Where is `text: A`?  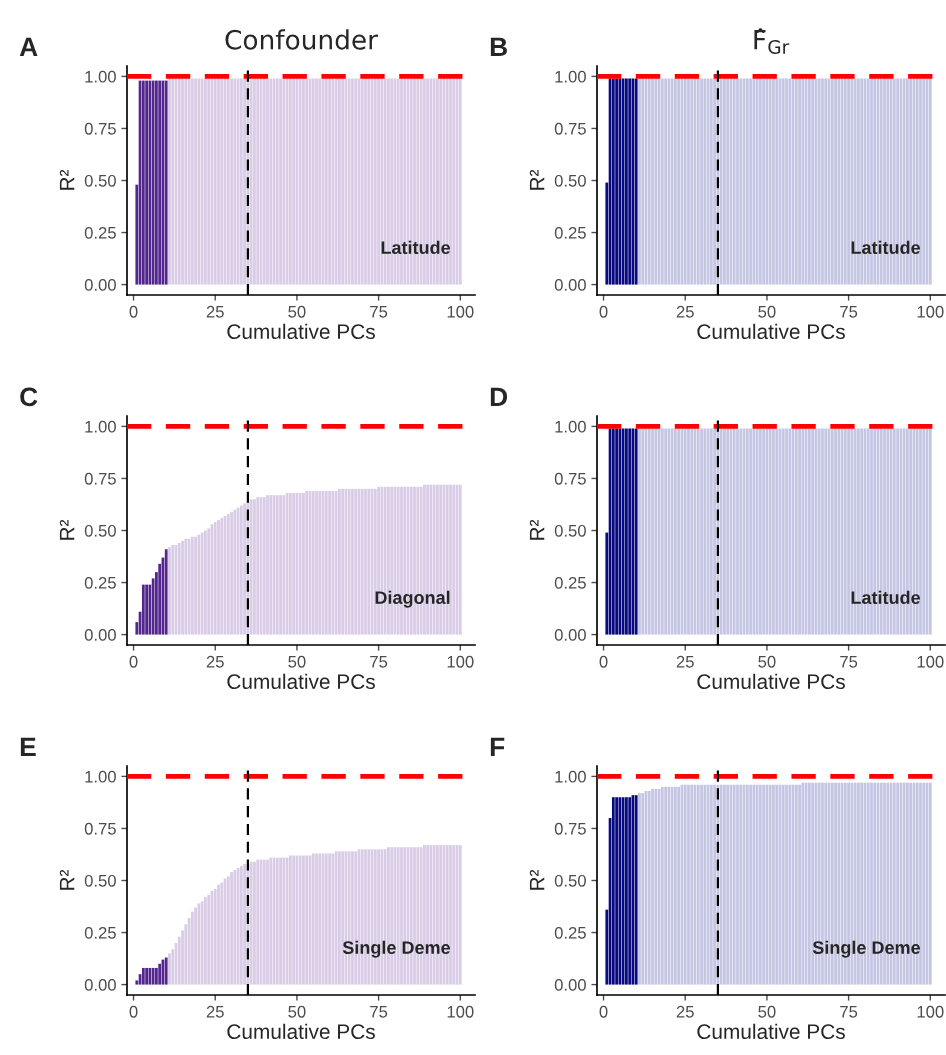 text: A is located at coordinates (28, 46).